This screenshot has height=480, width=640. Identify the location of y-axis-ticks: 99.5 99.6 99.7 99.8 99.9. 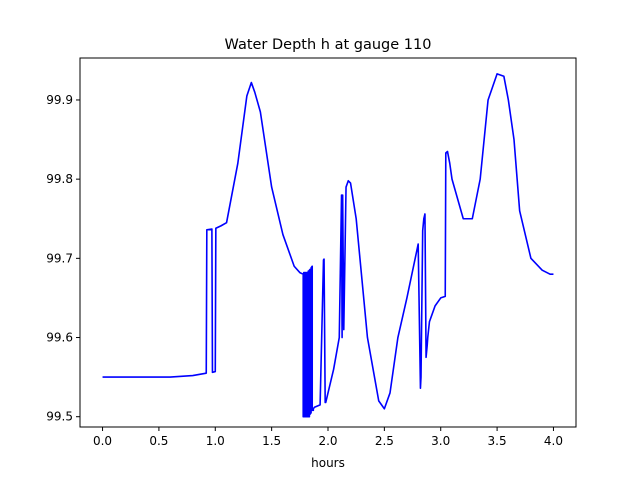
(63, 258).